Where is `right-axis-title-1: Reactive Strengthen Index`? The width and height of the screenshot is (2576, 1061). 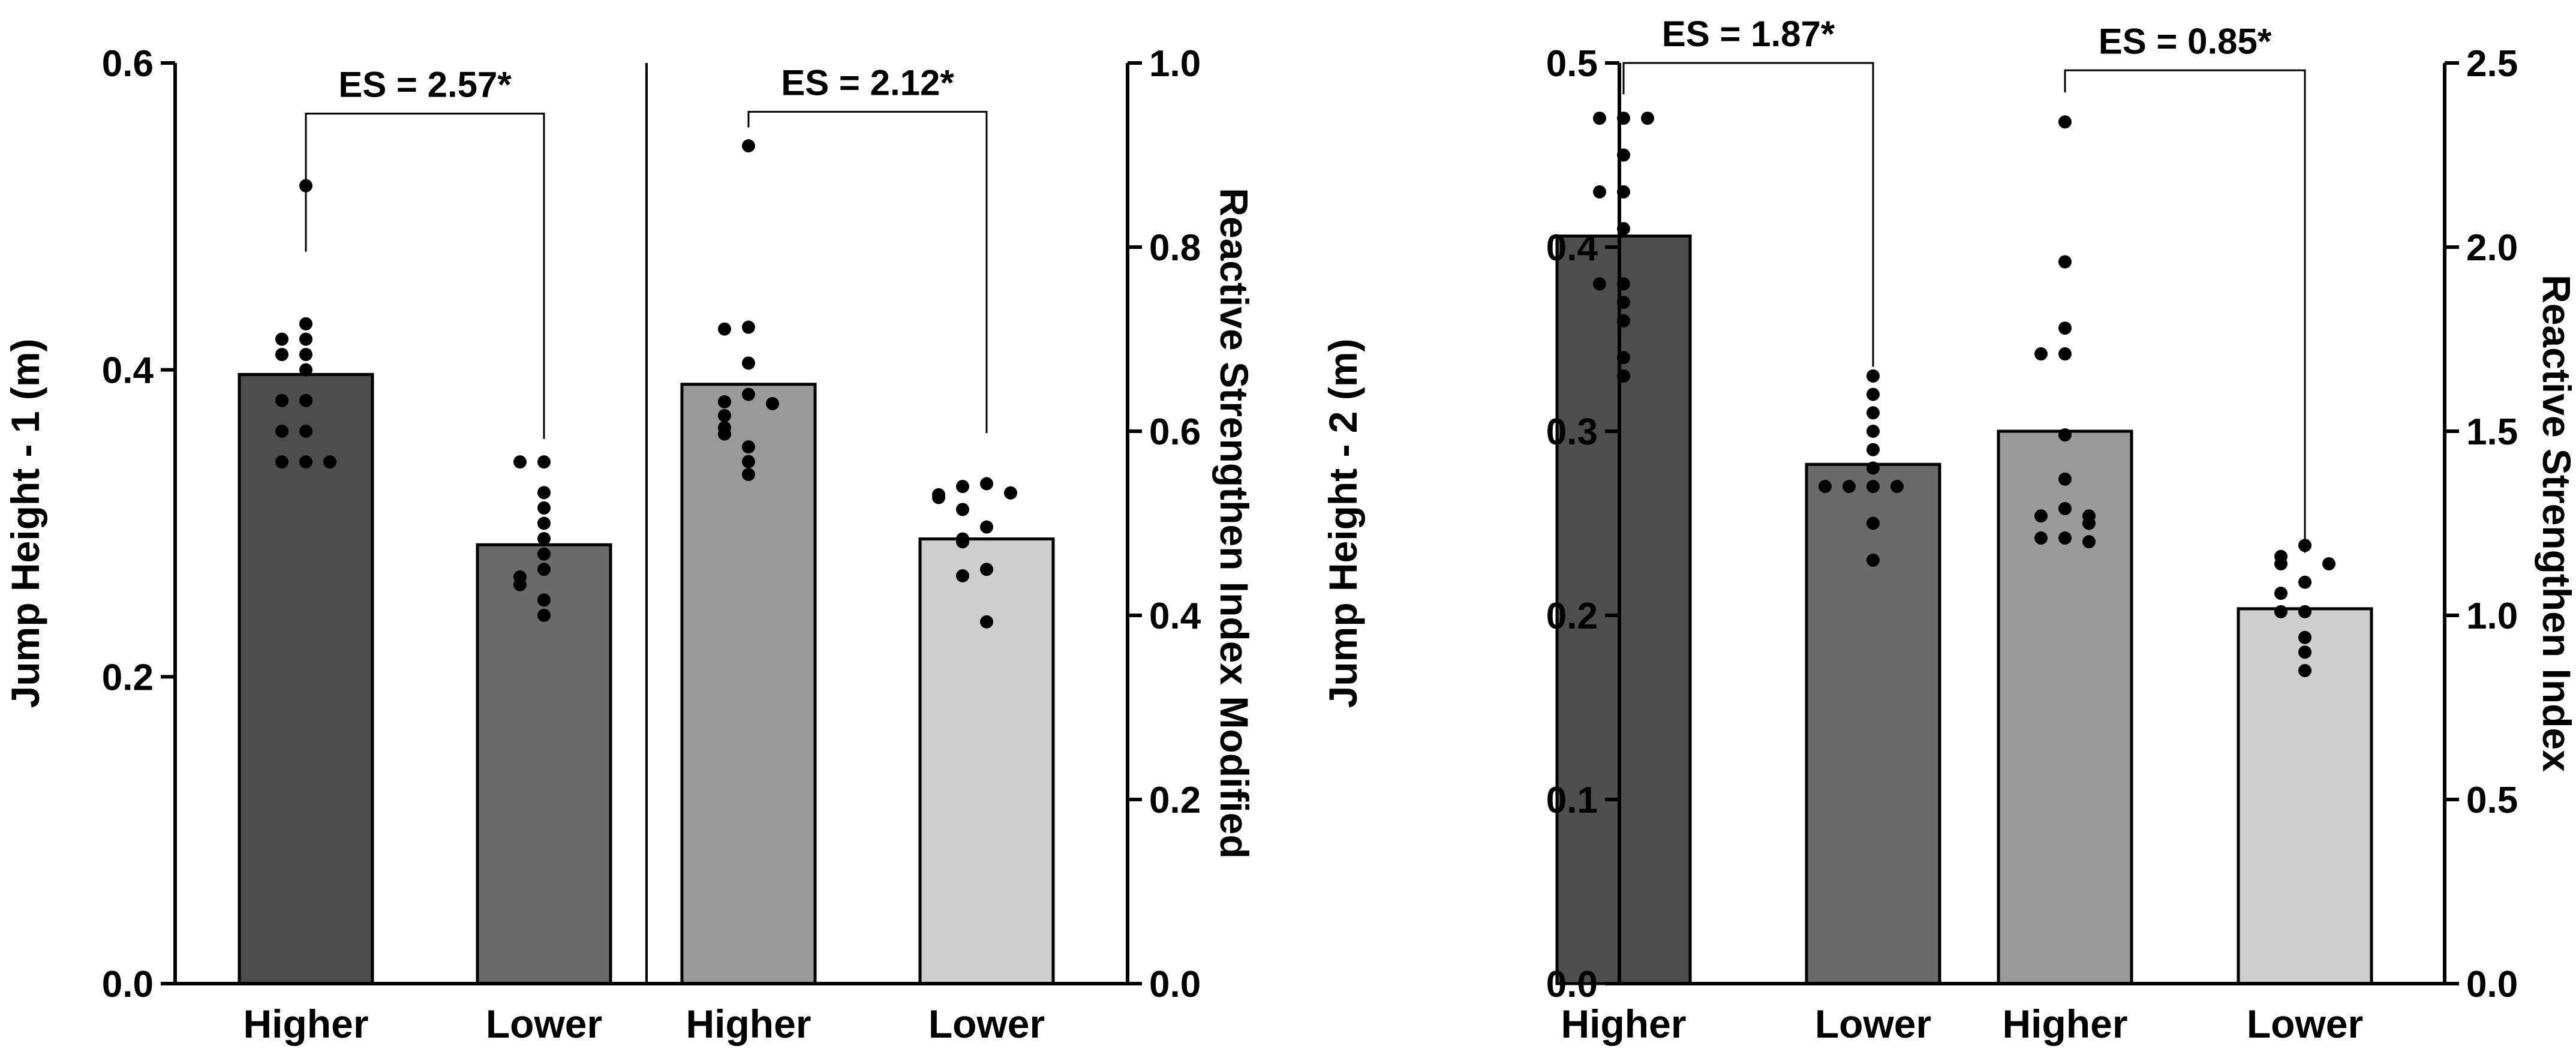
right-axis-title-1: Reactive Strengthen Index is located at coordinates (2555, 523).